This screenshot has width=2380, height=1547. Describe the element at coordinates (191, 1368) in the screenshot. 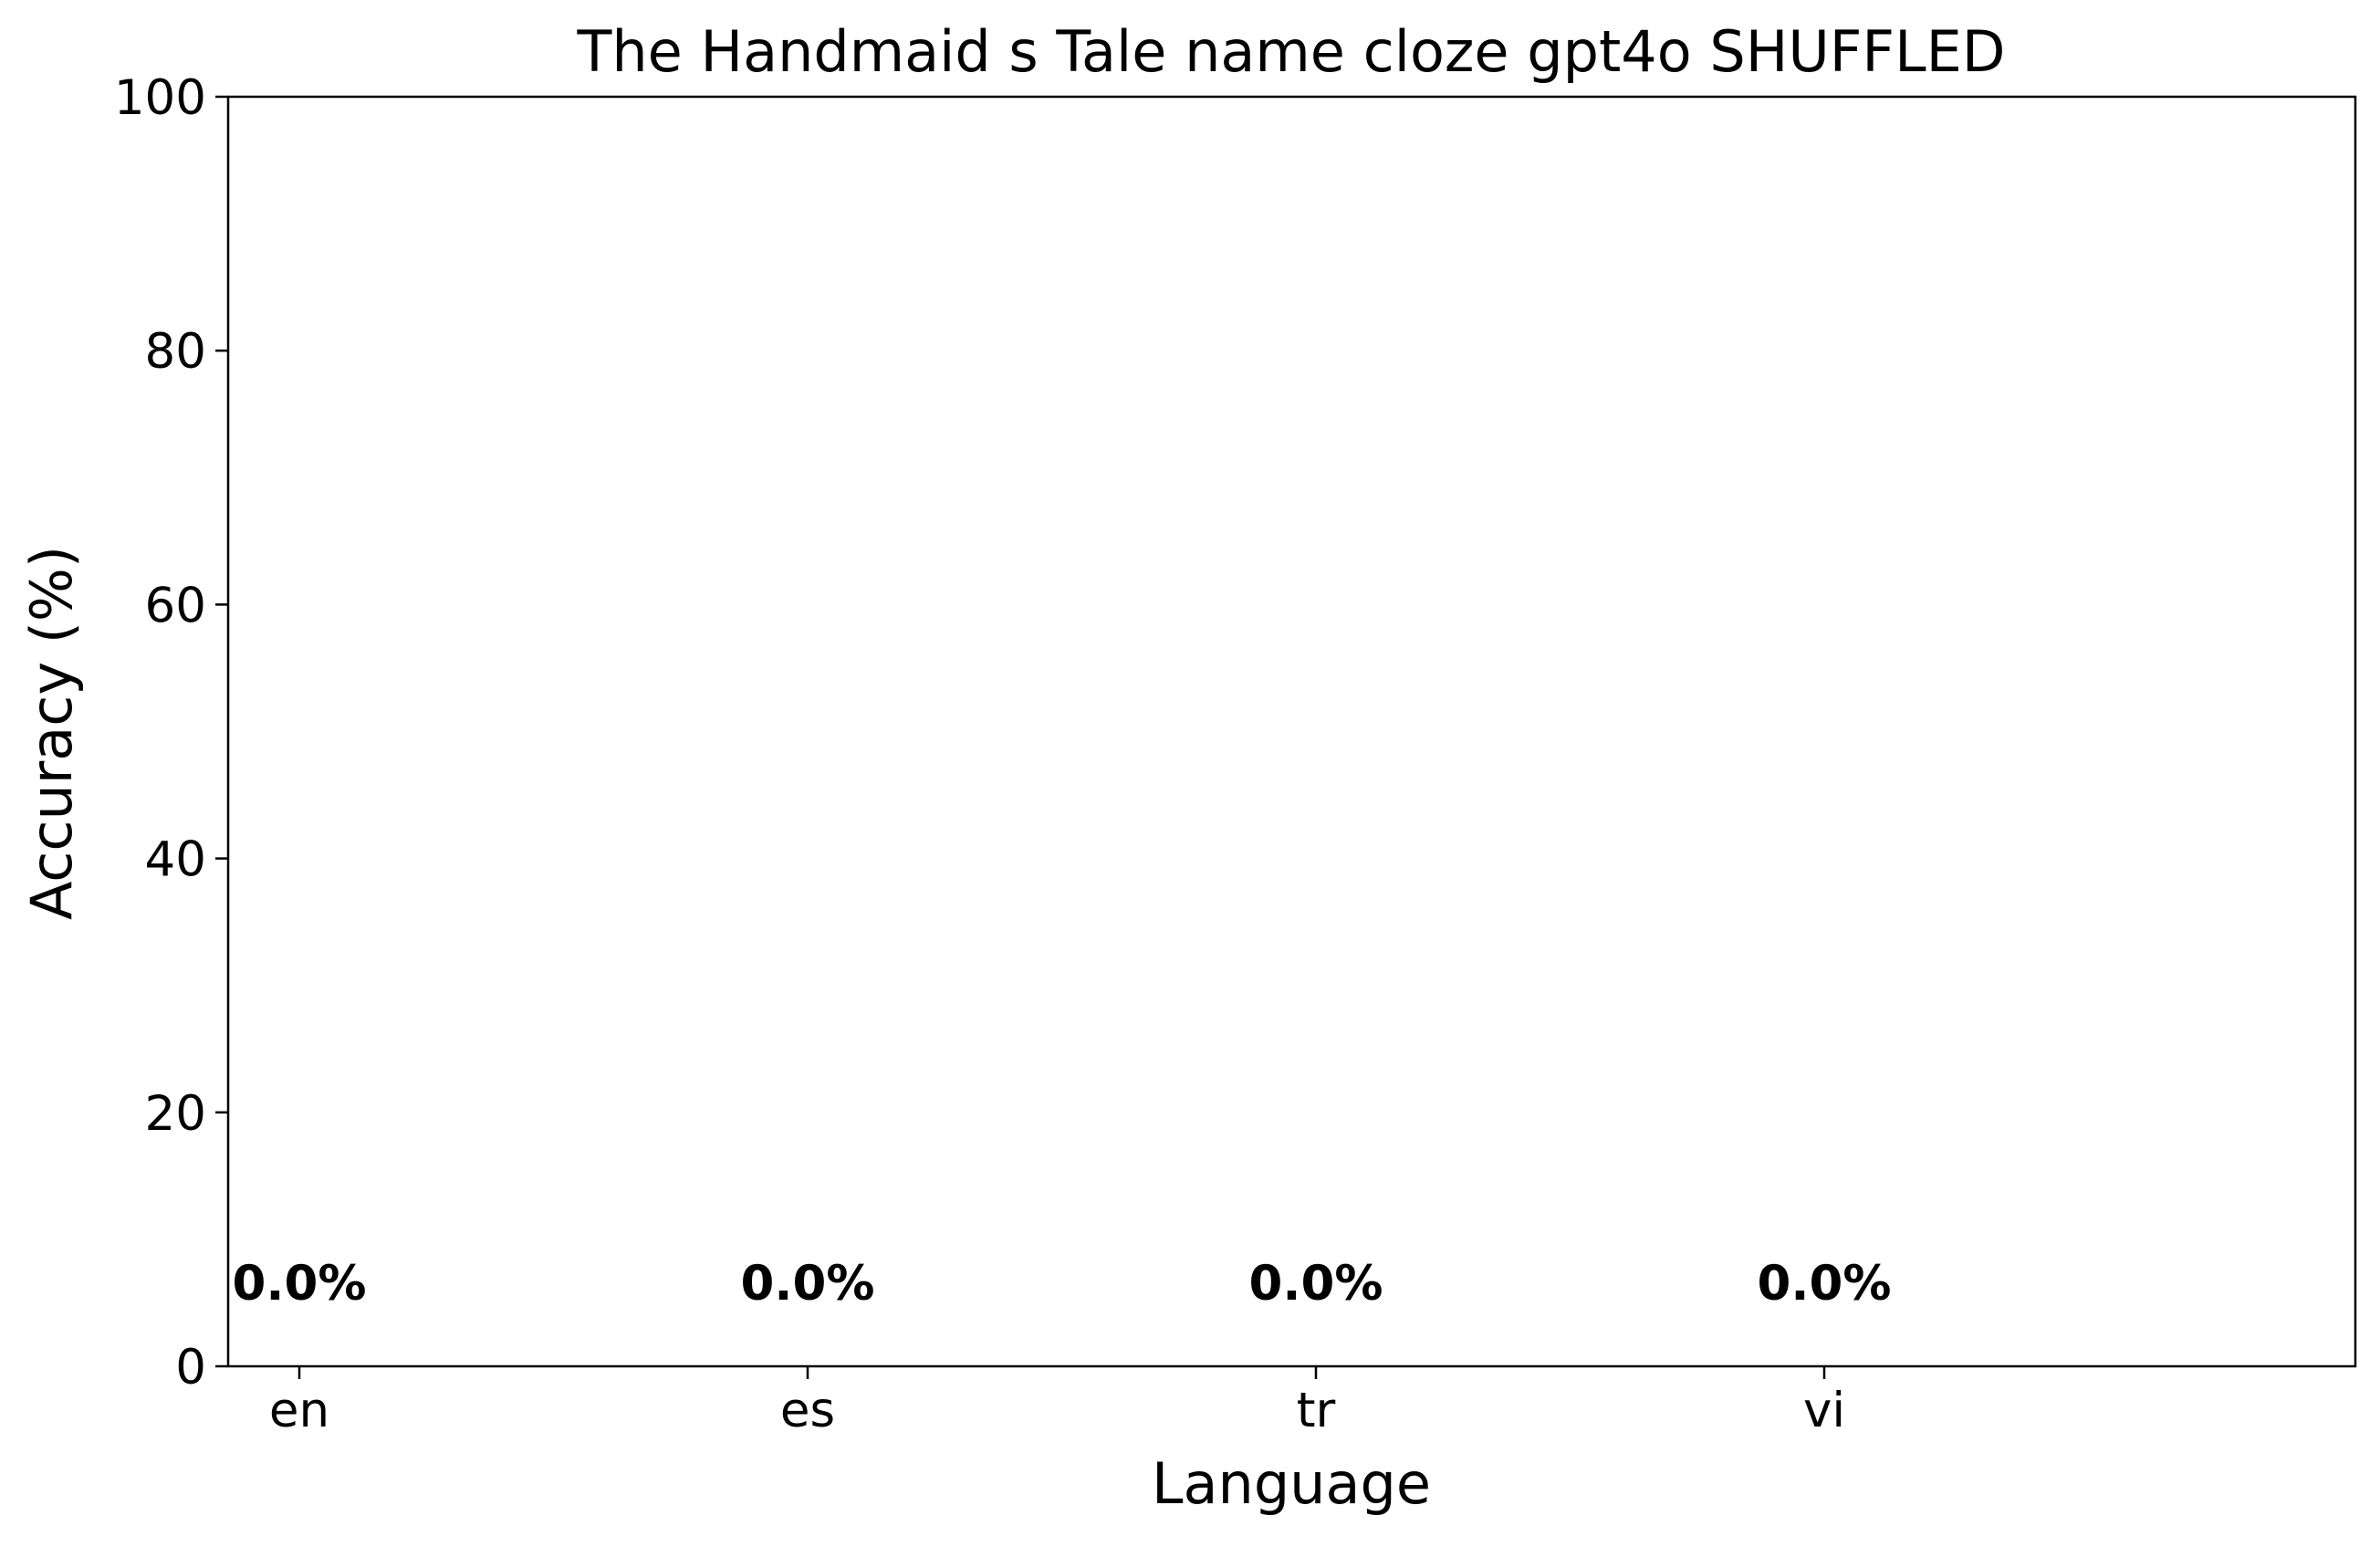

I see `y-tick-label: 0` at that location.